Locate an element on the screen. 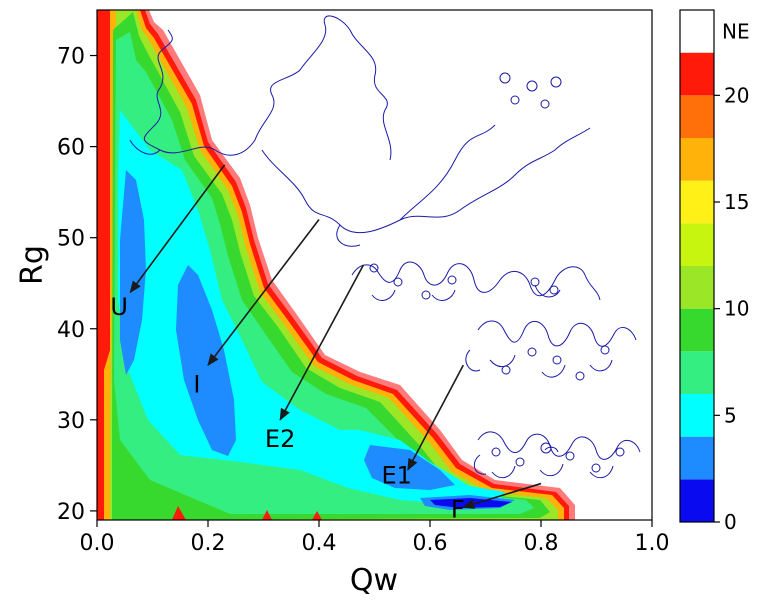 The height and width of the screenshot is (602, 769). structure-intermediate-snapshot is located at coordinates (426, 185).